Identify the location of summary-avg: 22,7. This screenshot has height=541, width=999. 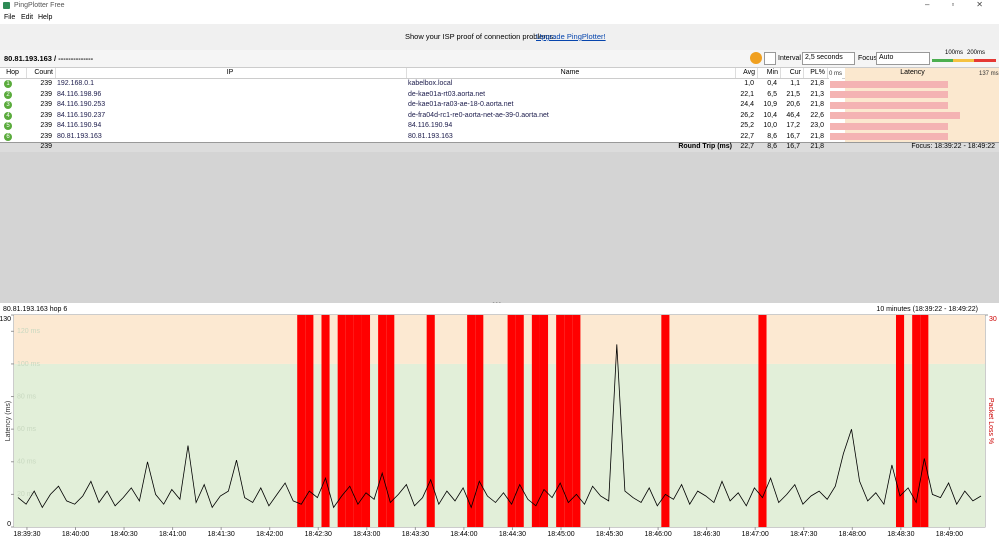
(747, 146).